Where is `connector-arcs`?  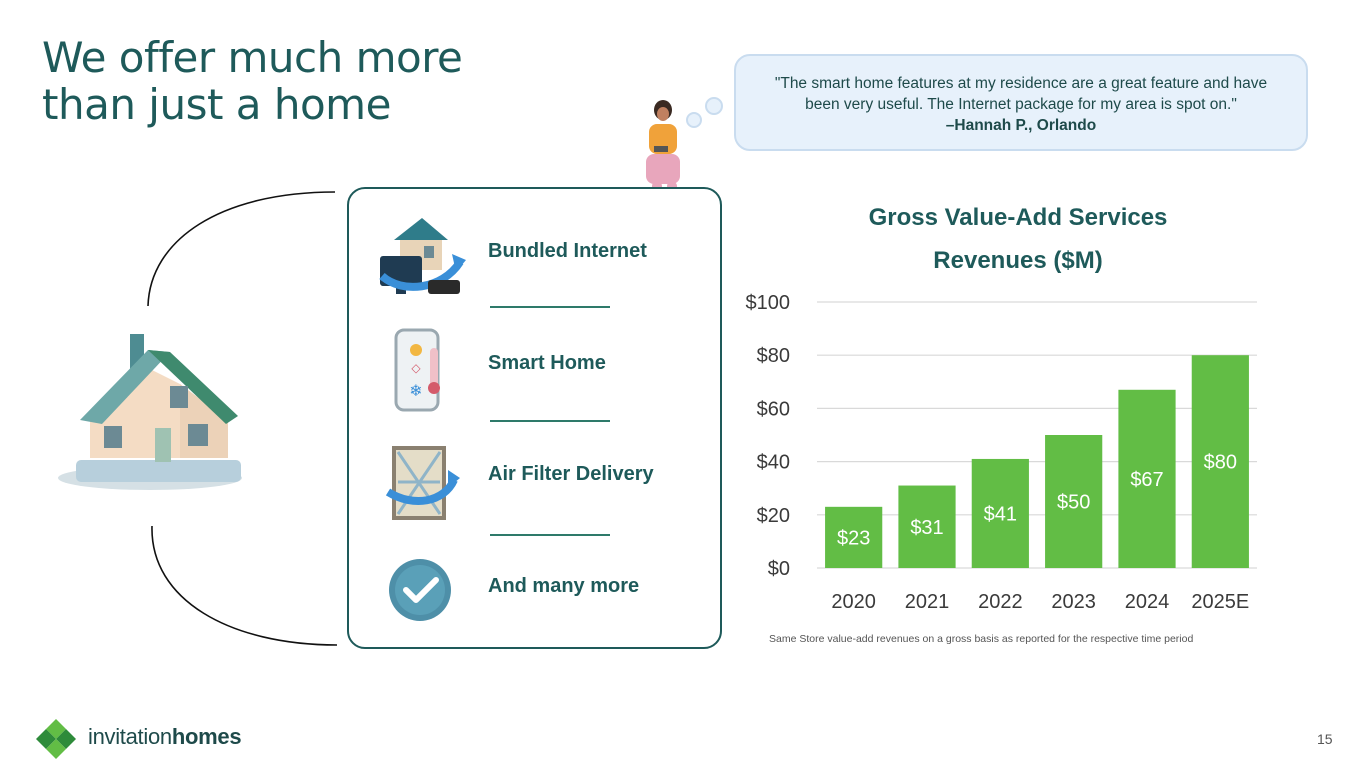
connector-arcs is located at coordinates (242, 418).